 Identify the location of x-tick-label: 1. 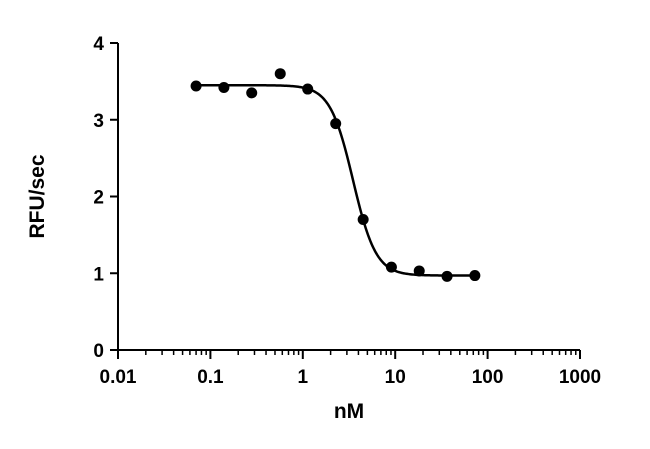
(303, 377).